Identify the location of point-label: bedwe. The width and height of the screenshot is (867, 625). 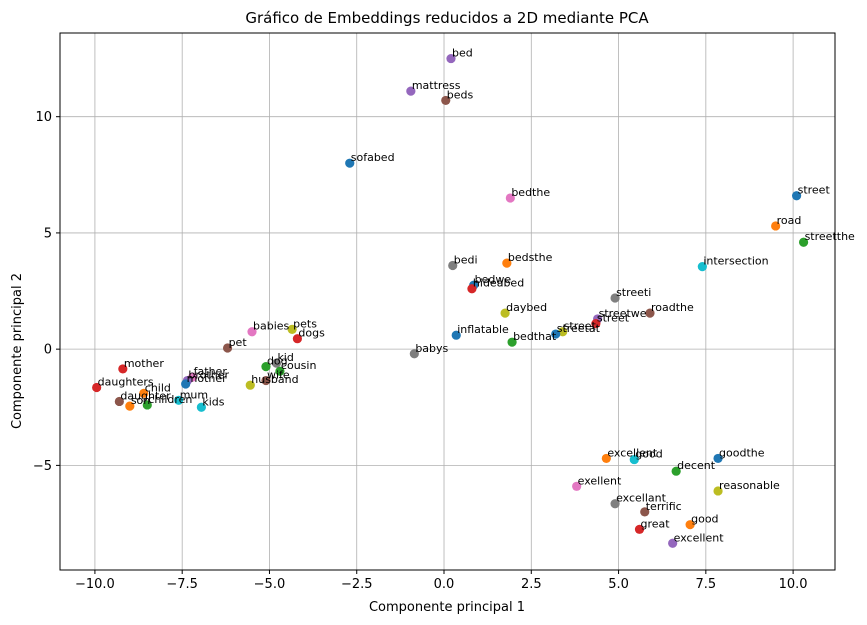
(493, 279).